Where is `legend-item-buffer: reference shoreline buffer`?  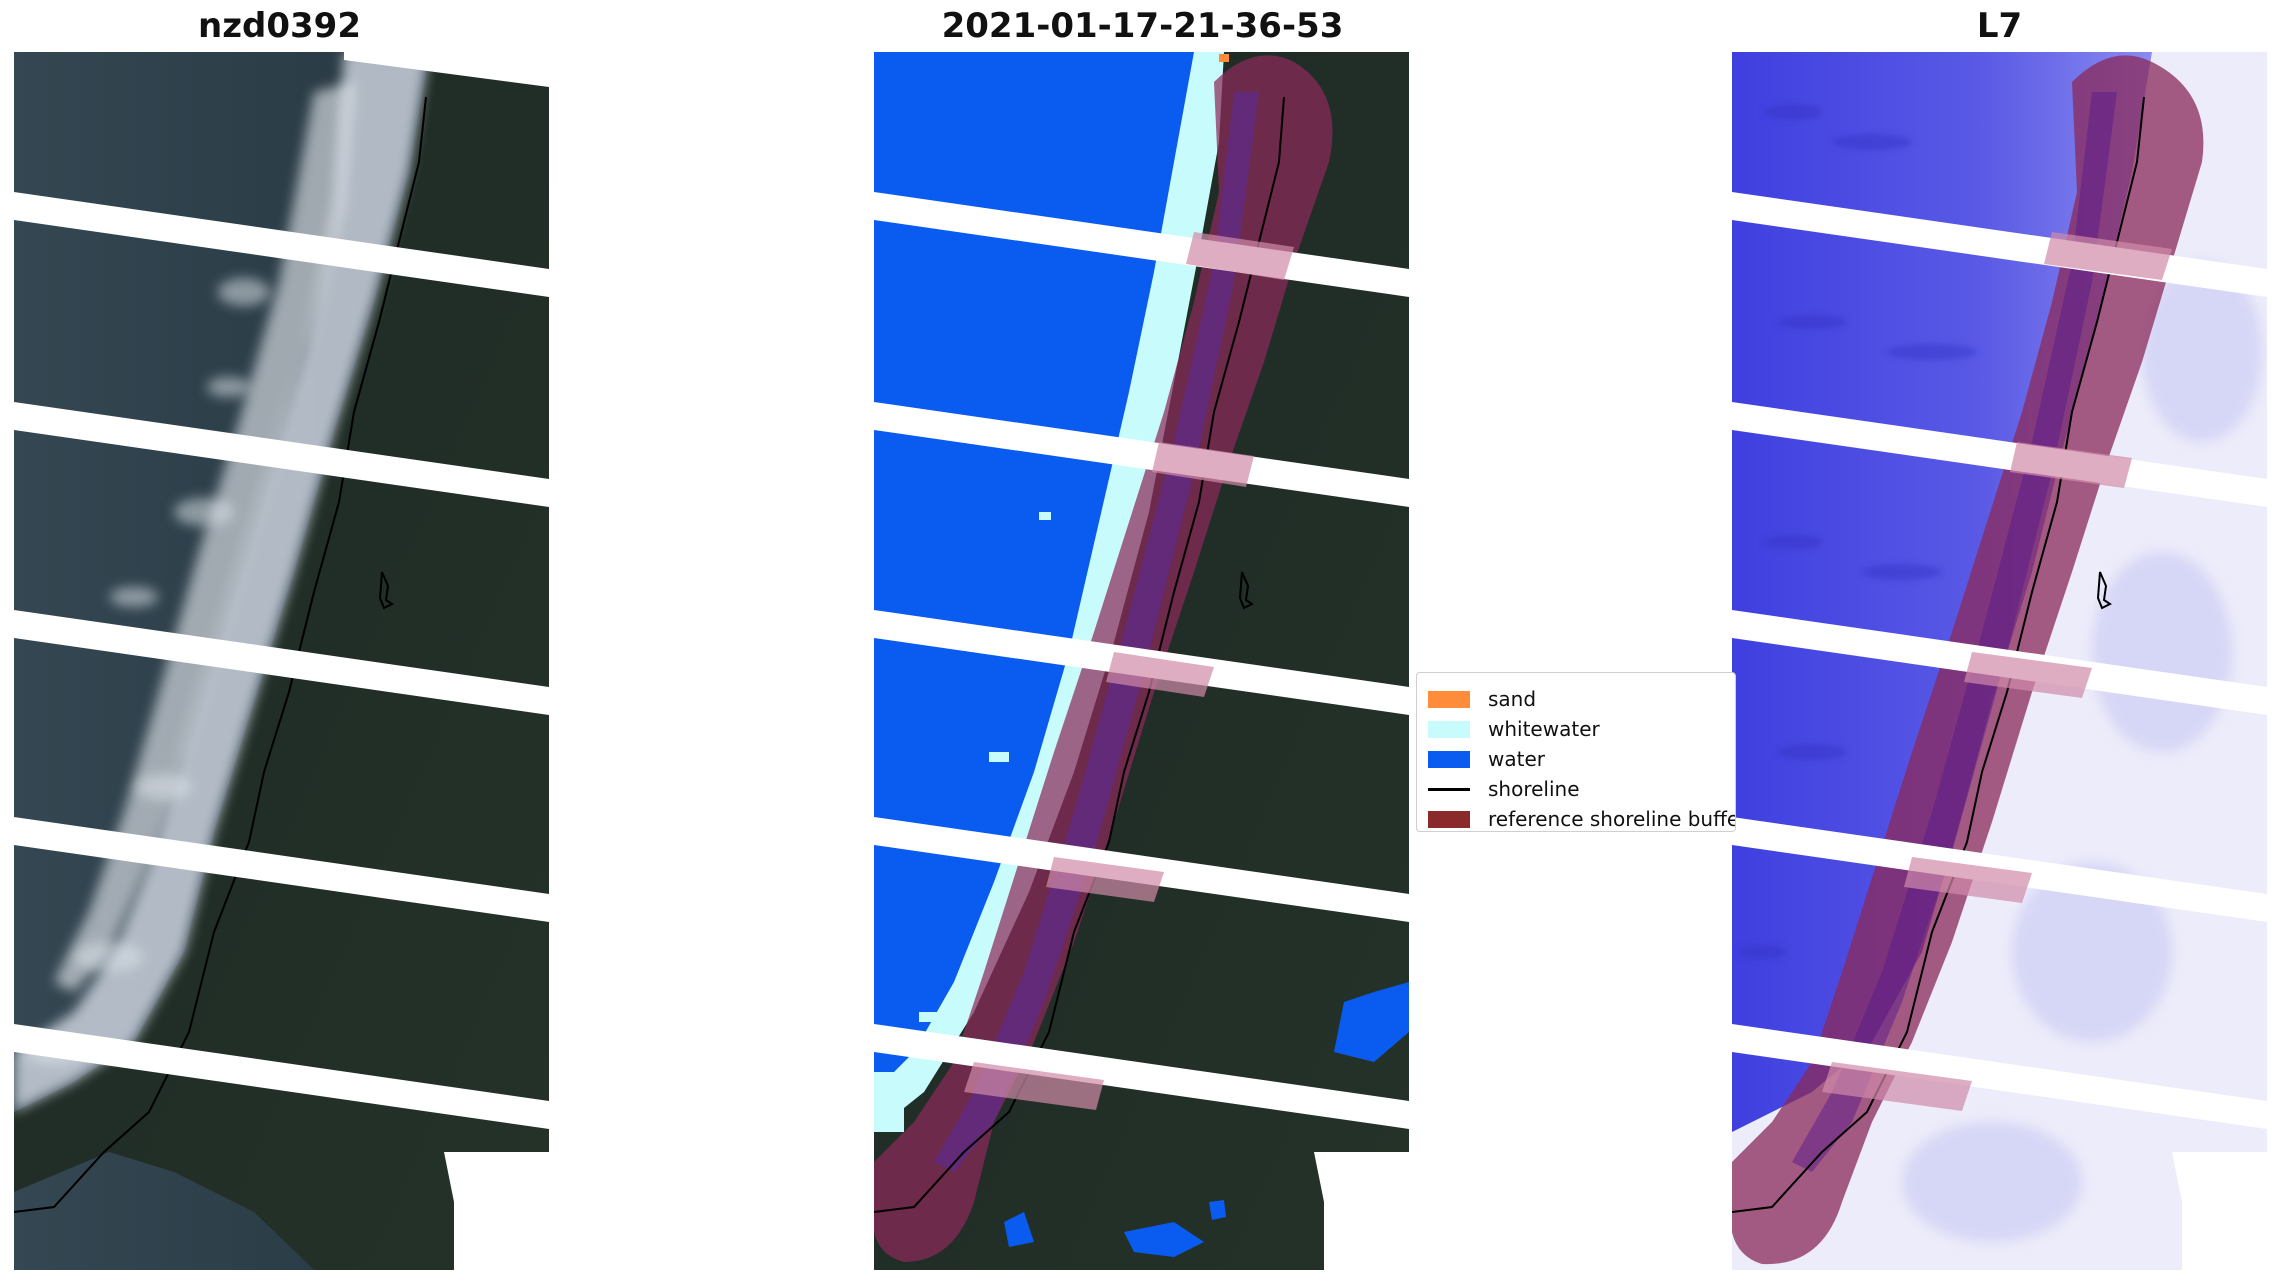 legend-item-buffer: reference shoreline buffer is located at coordinates (1576, 818).